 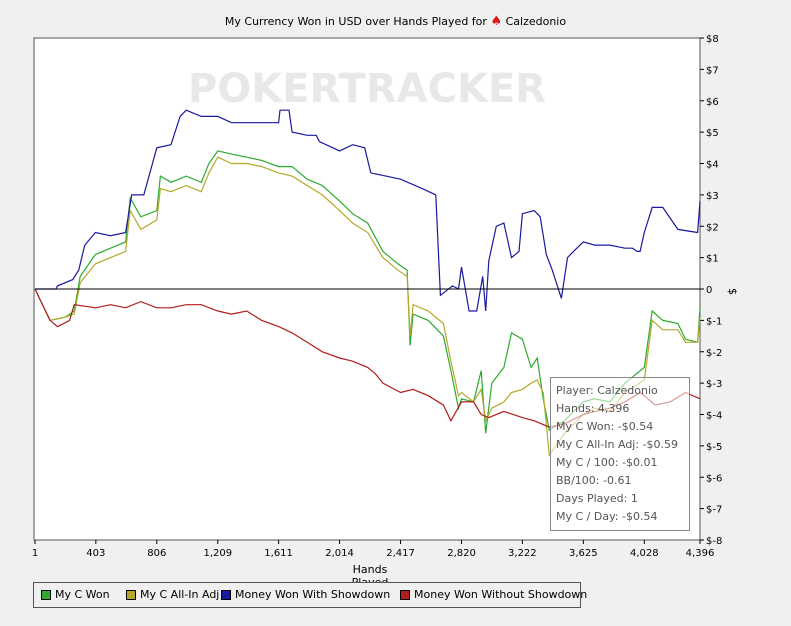 I want to click on legend-item-my-c-won: My C Won, so click(x=75, y=594).